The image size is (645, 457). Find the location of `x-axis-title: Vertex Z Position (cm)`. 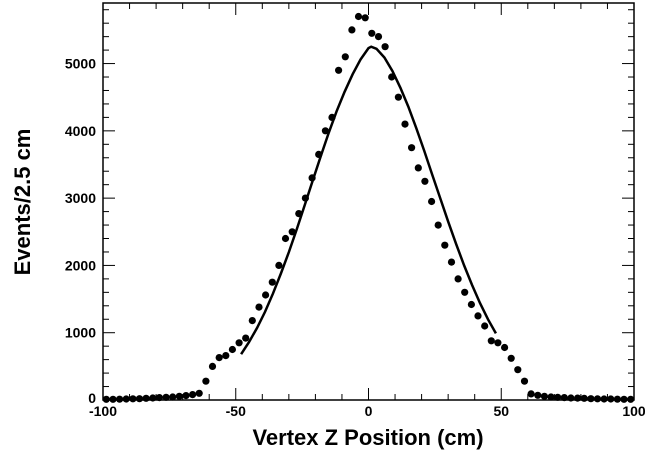

x-axis-title: Vertex Z Position (cm) is located at coordinates (367, 437).